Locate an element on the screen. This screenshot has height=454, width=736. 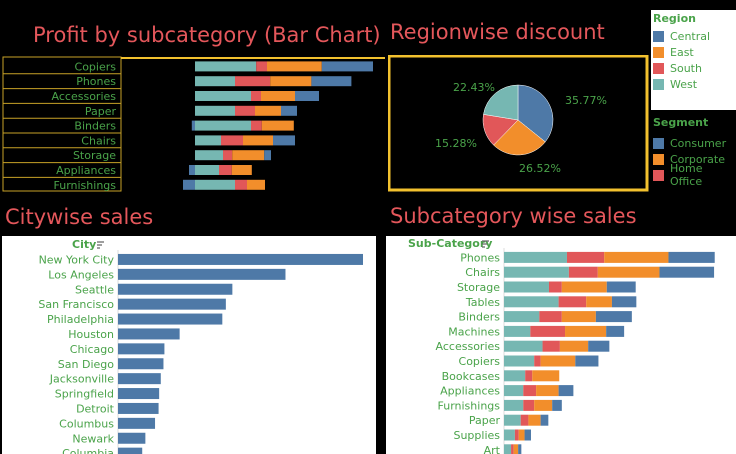
legend-label: Corporate is located at coordinates (697, 159).